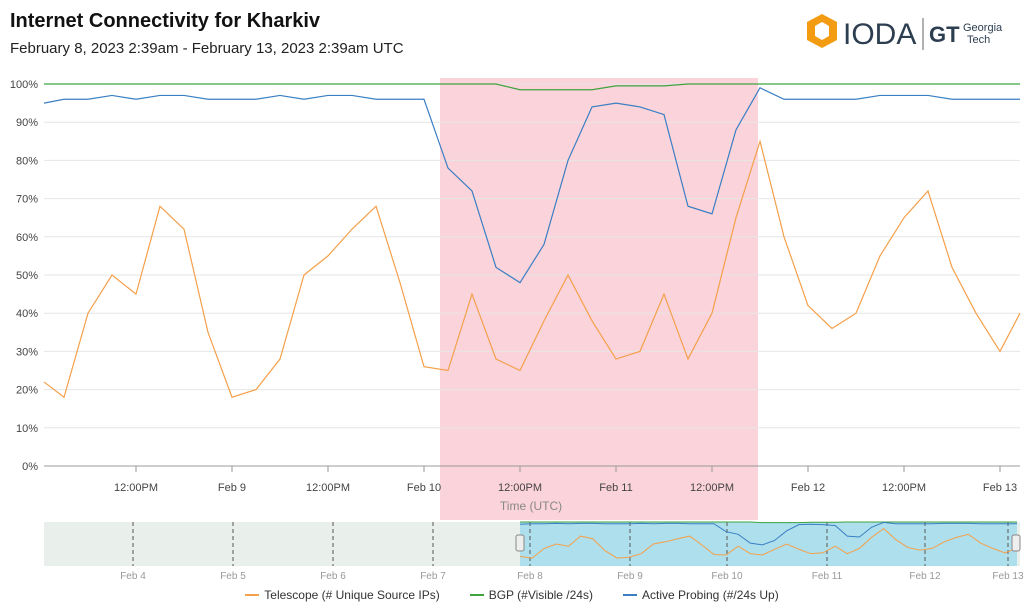 This screenshot has width=1024, height=614. I want to click on page-title: Internet Connectivity for Kharkiv, so click(165, 21).